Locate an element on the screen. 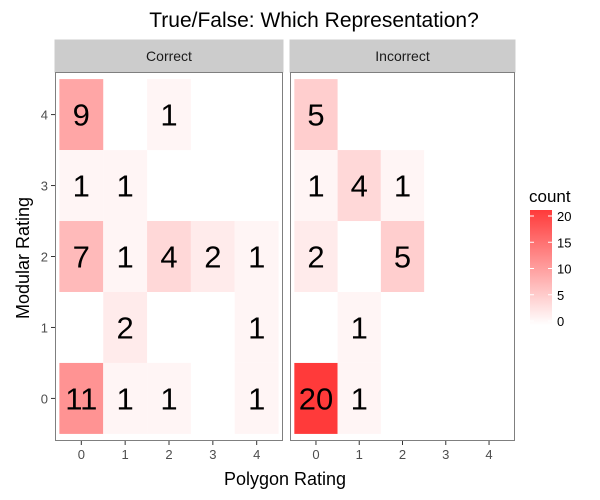 The height and width of the screenshot is (500, 600). facet-strip-label: Incorrect is located at coordinates (402, 56).